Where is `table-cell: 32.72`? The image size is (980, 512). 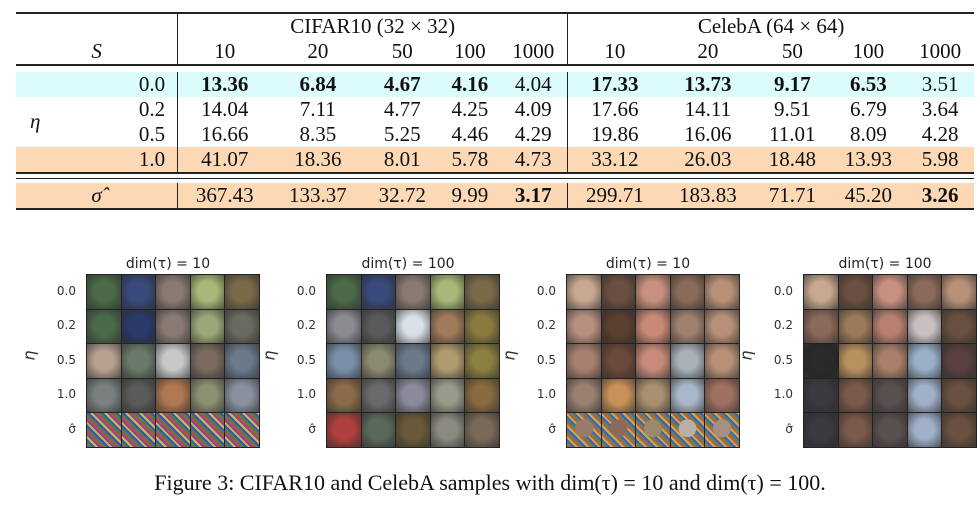 table-cell: 32.72 is located at coordinates (402, 196).